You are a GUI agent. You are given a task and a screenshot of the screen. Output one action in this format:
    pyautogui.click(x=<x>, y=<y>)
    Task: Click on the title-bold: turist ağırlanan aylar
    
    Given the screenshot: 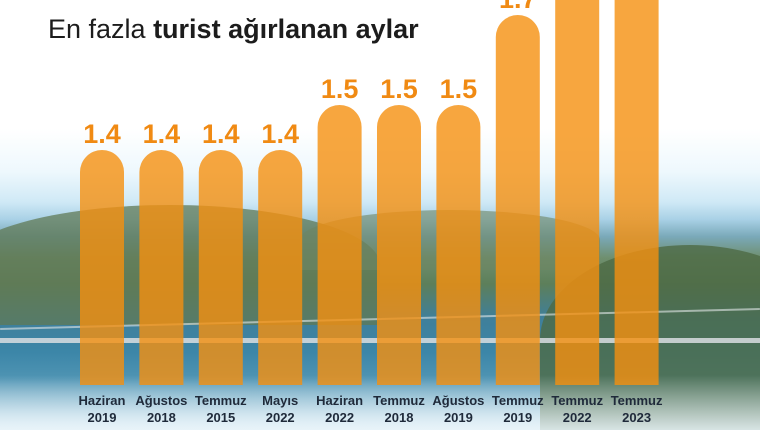 What is the action you would take?
    pyautogui.click(x=286, y=29)
    